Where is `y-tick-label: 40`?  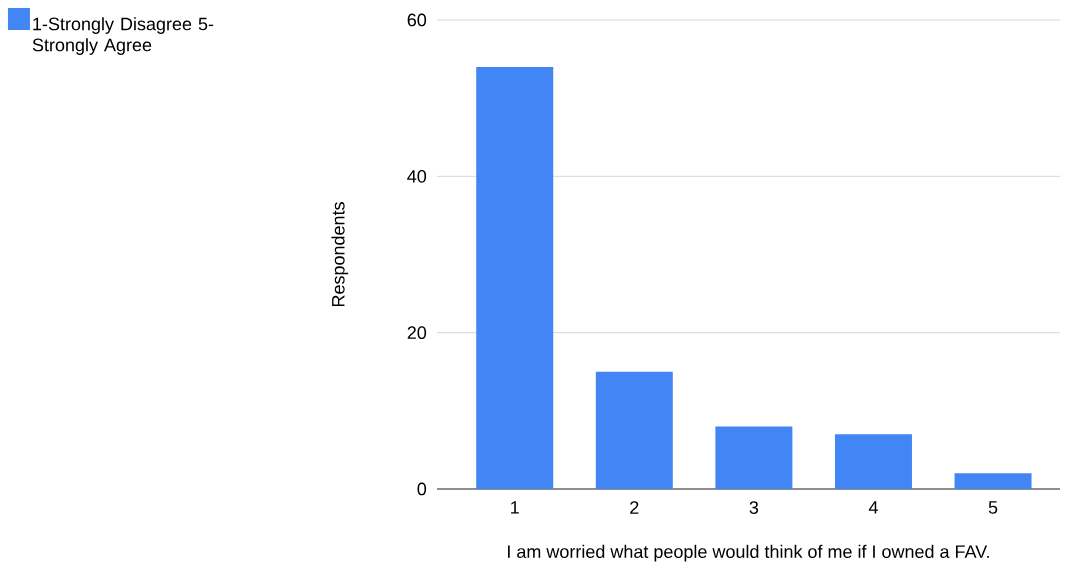
y-tick-label: 40 is located at coordinates (417, 176).